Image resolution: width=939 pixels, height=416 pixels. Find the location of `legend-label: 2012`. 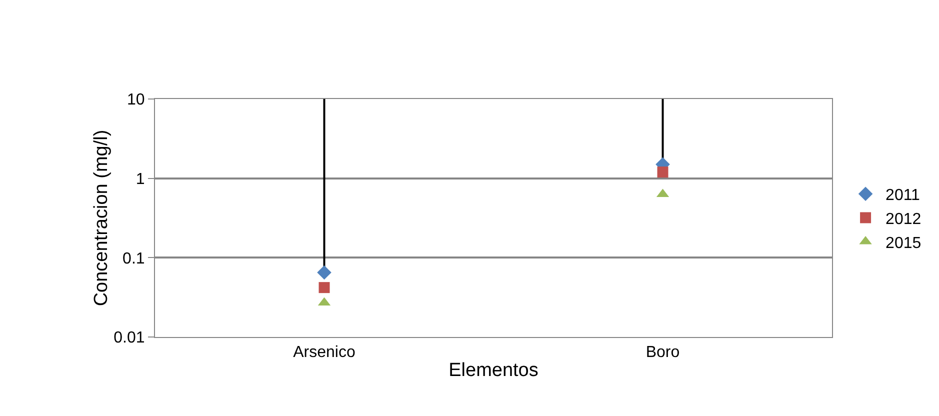

legend-label: 2012 is located at coordinates (904, 219).